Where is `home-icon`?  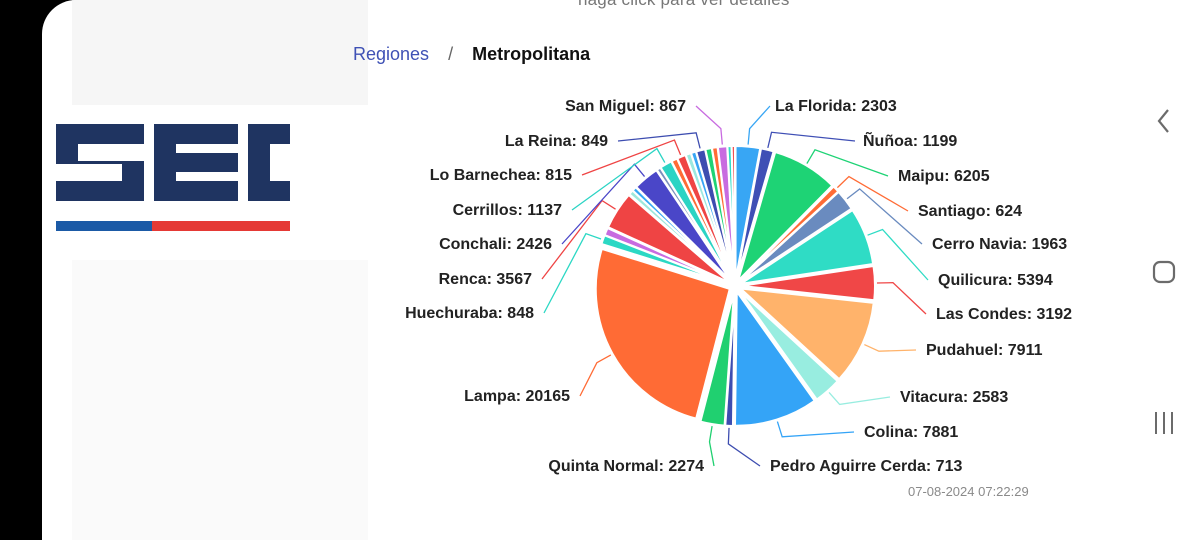
home-icon is located at coordinates (1164, 272).